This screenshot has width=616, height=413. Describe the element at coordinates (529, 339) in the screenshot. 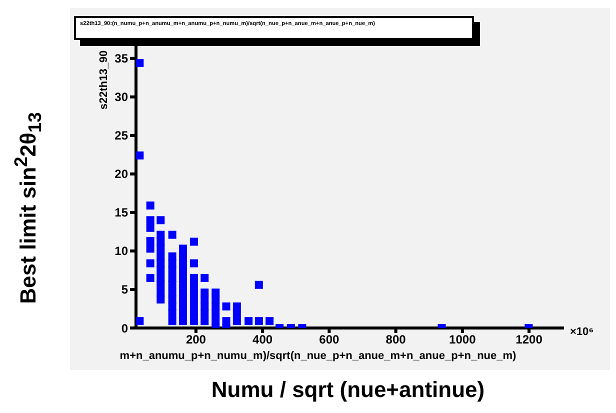

I see `x-tick-label: 1200` at that location.